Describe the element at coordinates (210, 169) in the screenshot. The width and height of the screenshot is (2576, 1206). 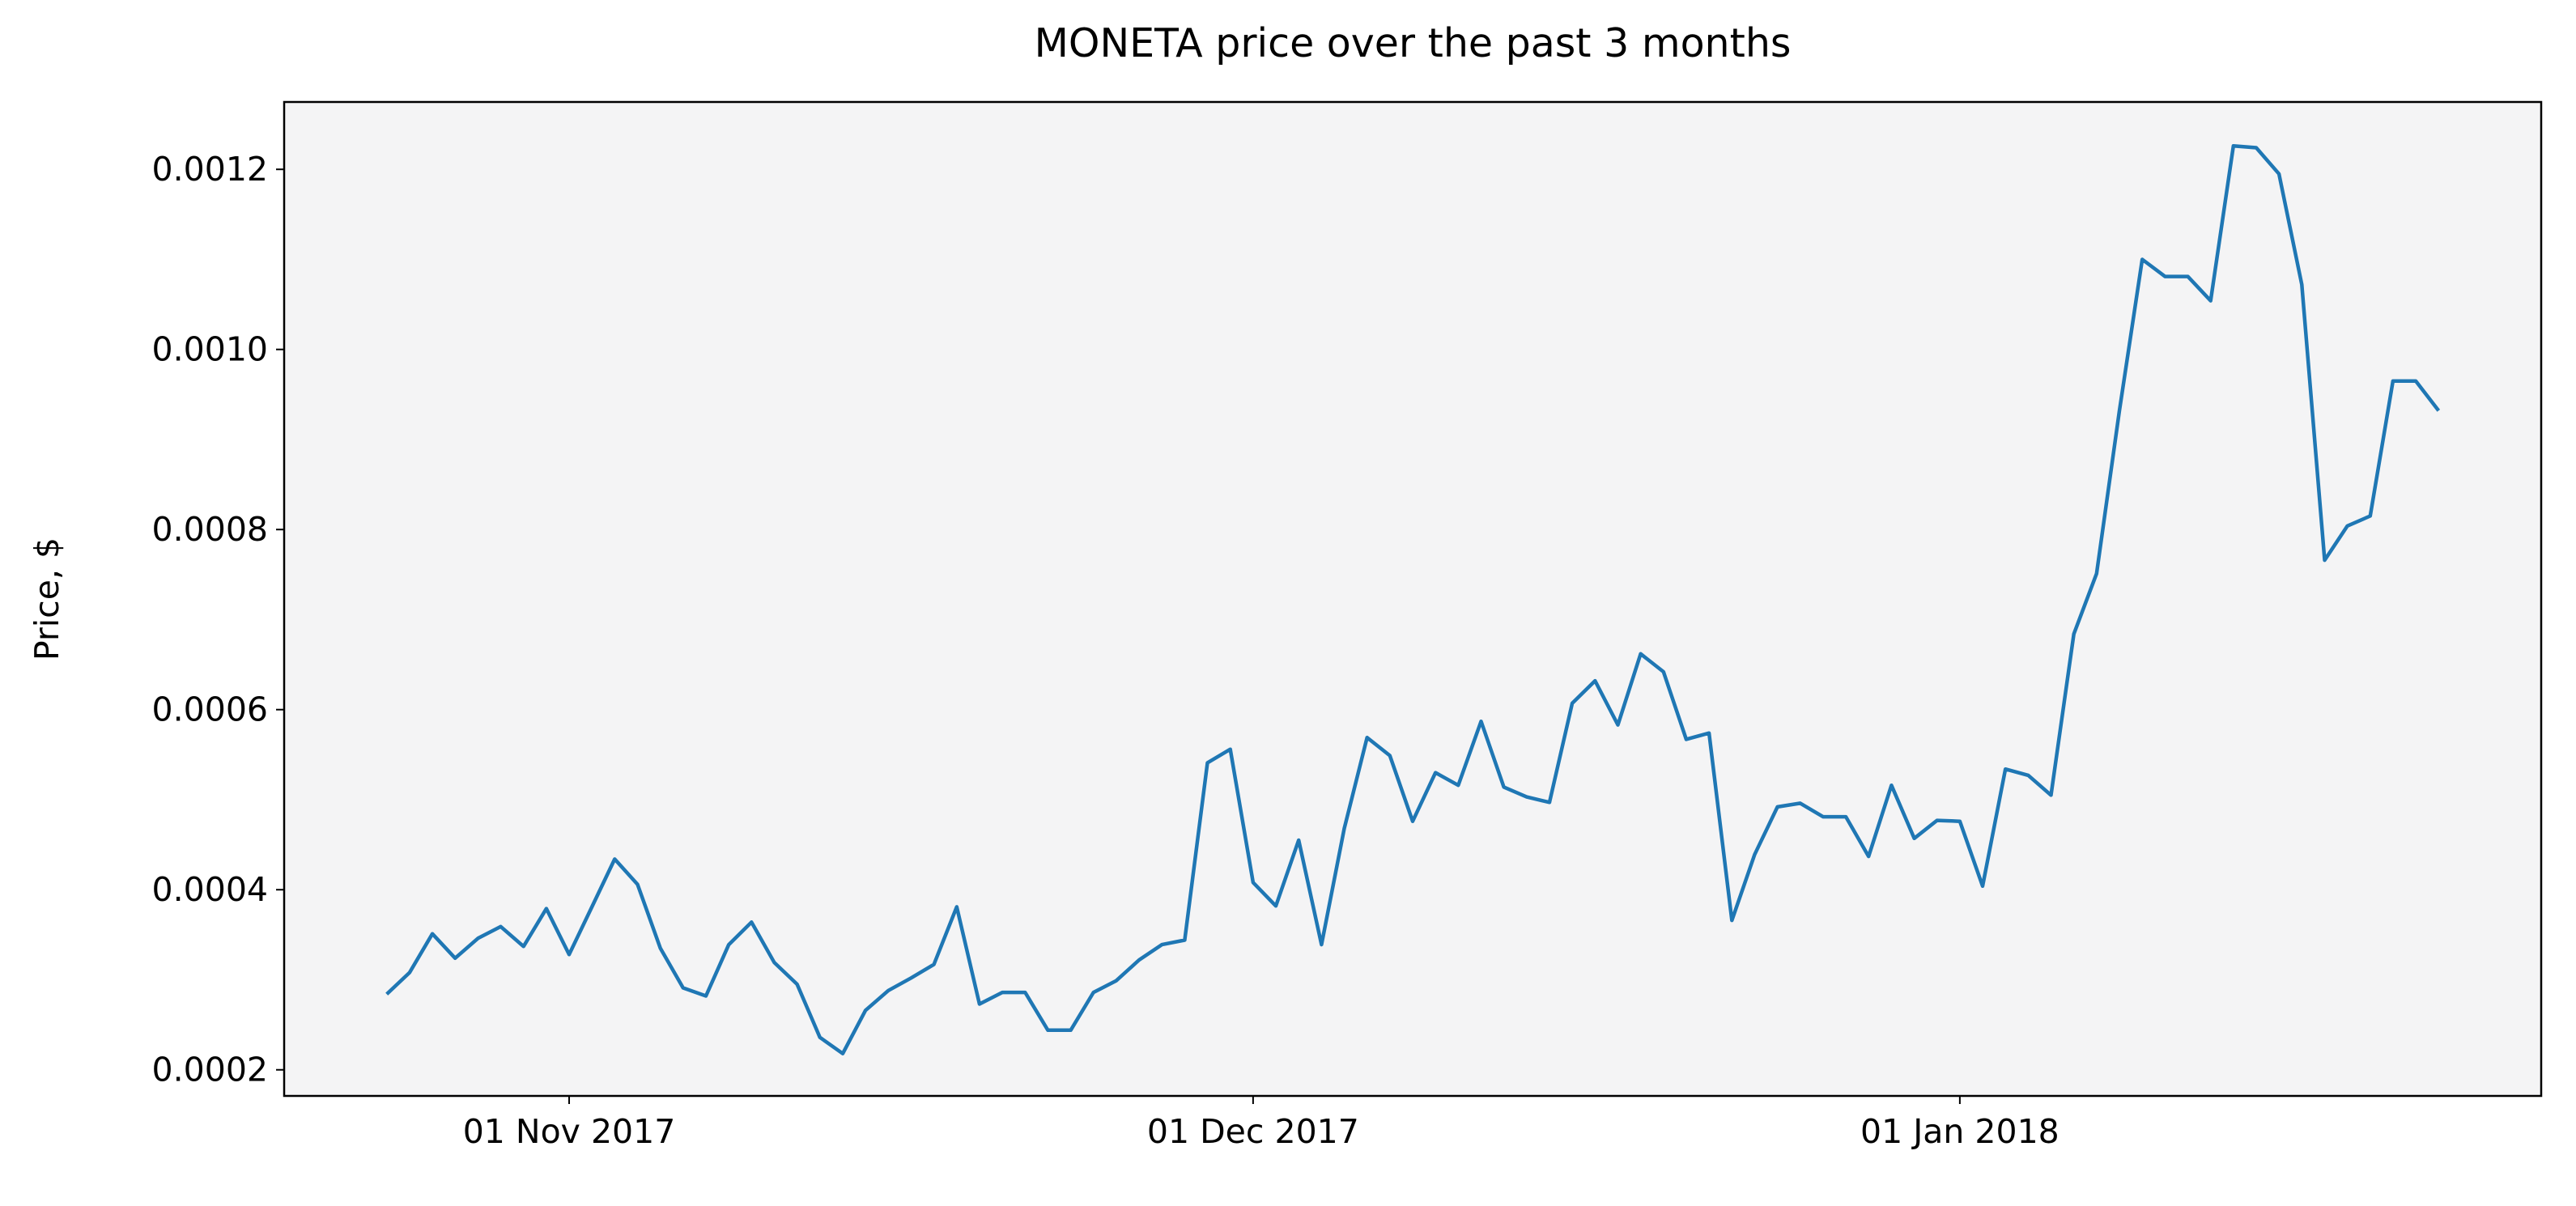
I see `y-tick-label: 0.0012` at that location.